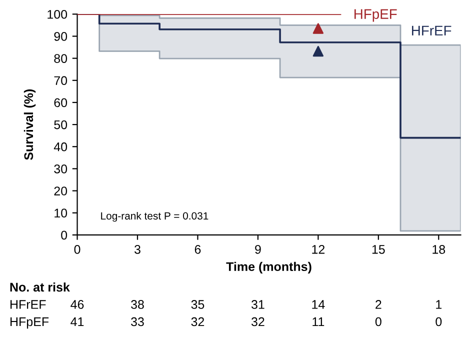 The image size is (474, 345). I want to click on x-axis-title: Time (months), so click(269, 268).